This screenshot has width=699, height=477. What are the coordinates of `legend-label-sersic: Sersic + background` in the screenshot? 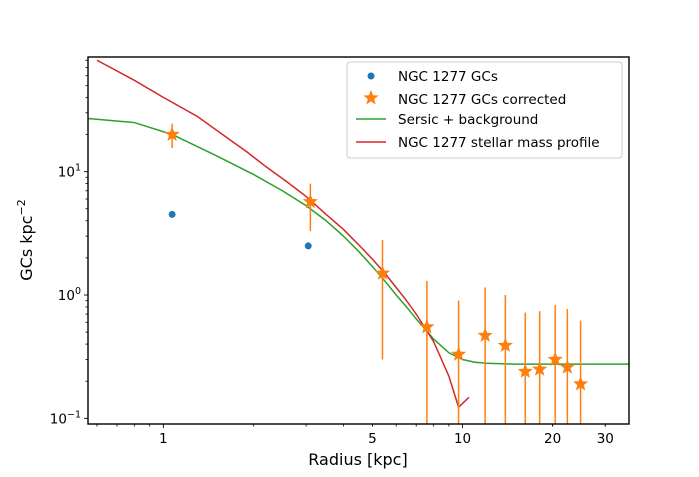 It's located at (468, 120).